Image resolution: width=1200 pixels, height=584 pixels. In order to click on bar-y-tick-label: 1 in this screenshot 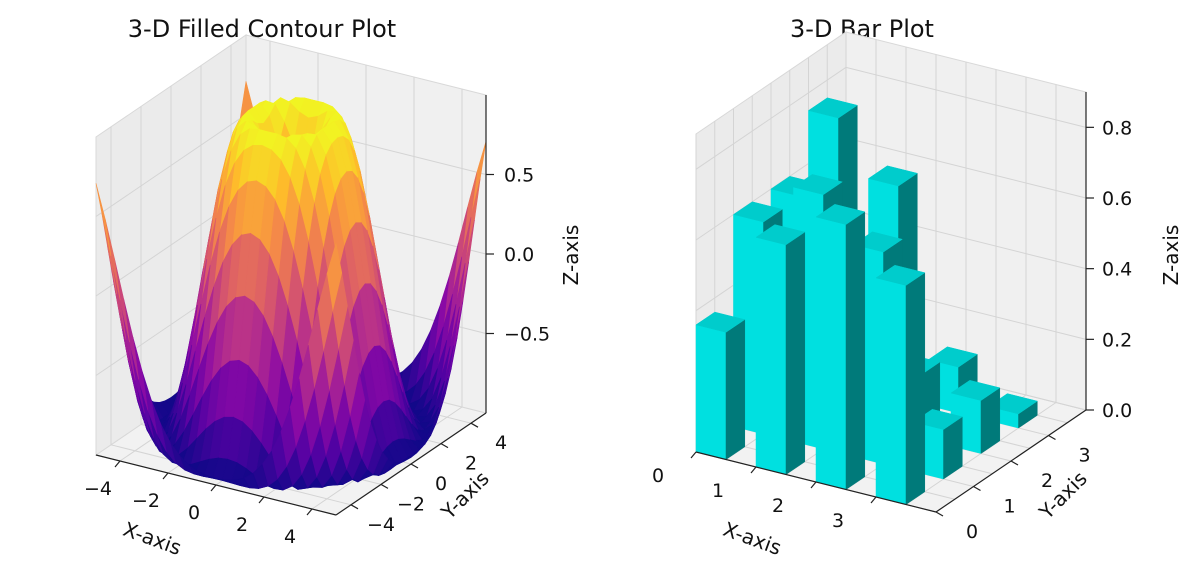, I will do `click(1009, 507)`.